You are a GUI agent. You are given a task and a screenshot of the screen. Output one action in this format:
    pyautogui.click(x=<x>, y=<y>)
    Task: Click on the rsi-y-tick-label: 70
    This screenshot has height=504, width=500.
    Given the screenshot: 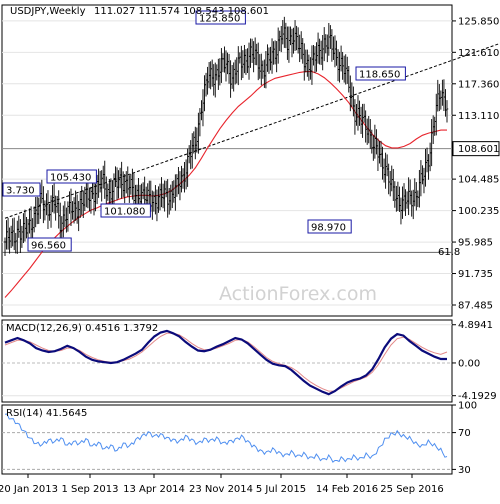 What is the action you would take?
    pyautogui.click(x=464, y=433)
    